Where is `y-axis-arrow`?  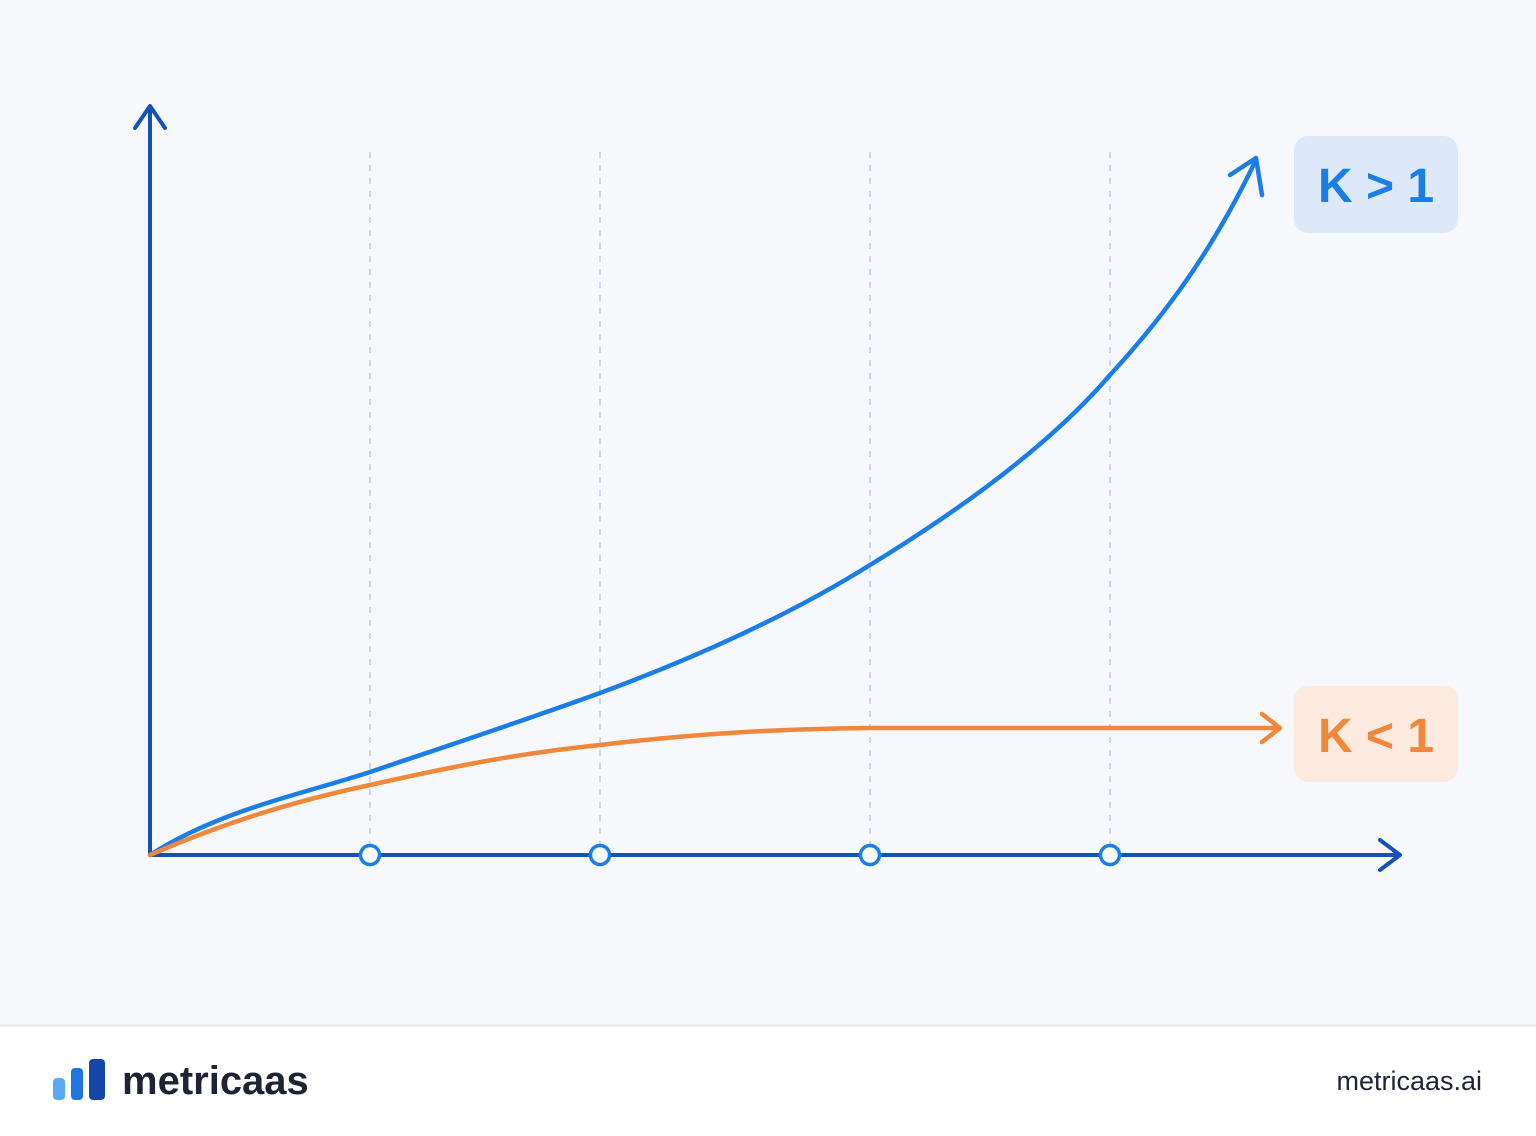 y-axis-arrow is located at coordinates (150, 117).